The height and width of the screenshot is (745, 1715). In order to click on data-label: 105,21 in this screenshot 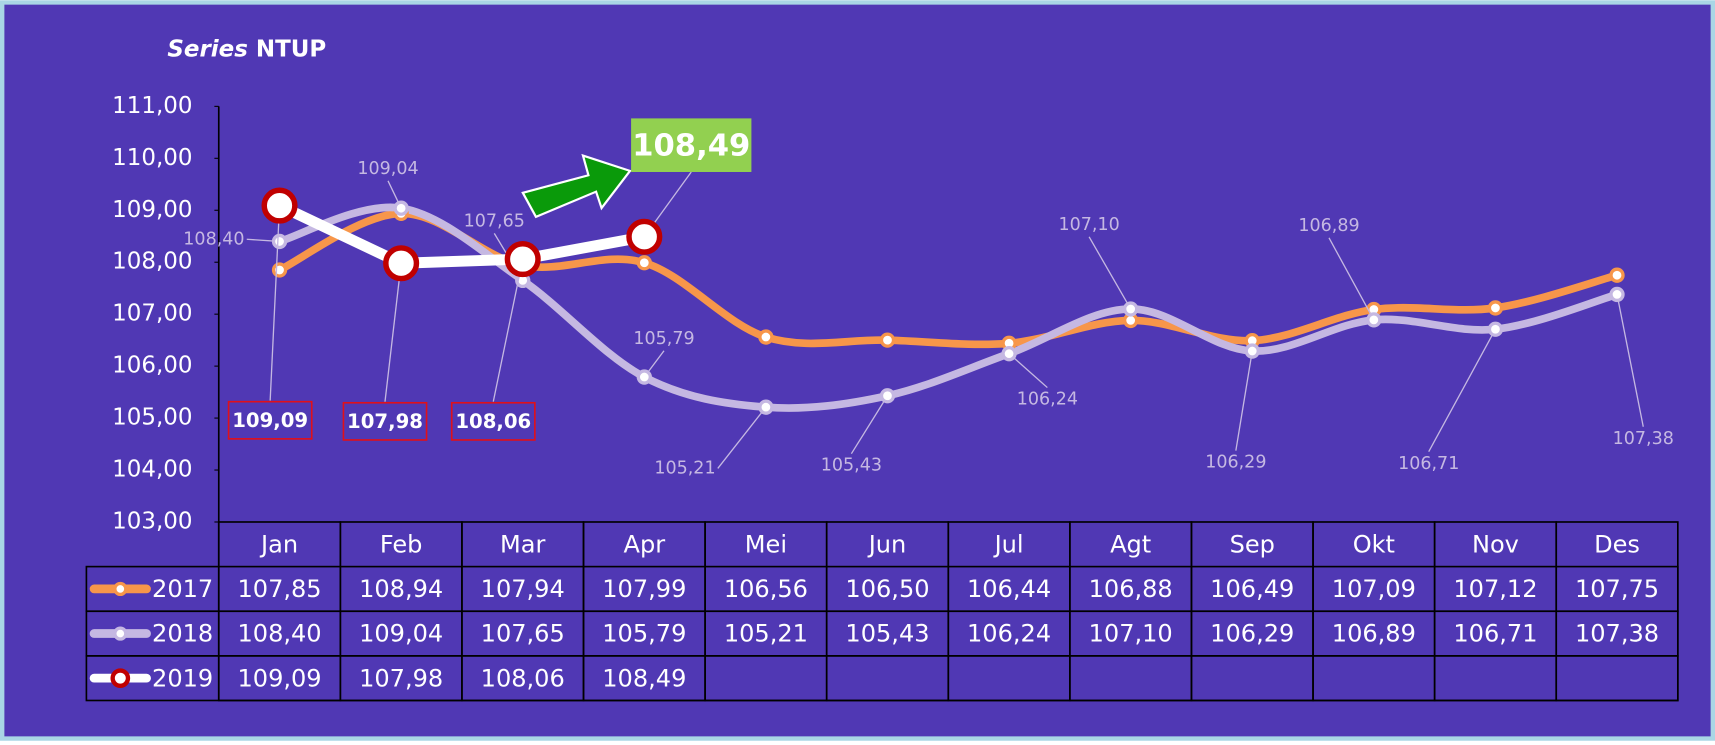, I will do `click(684, 468)`.